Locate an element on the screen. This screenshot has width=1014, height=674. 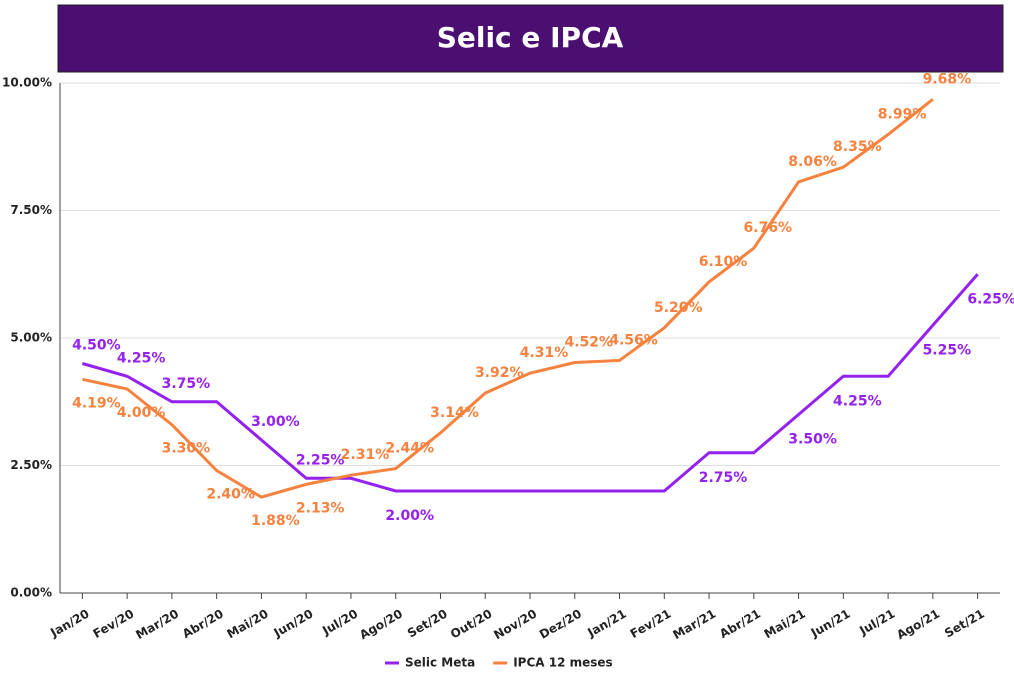
x-tick-label: Jul/21 is located at coordinates (876, 623).